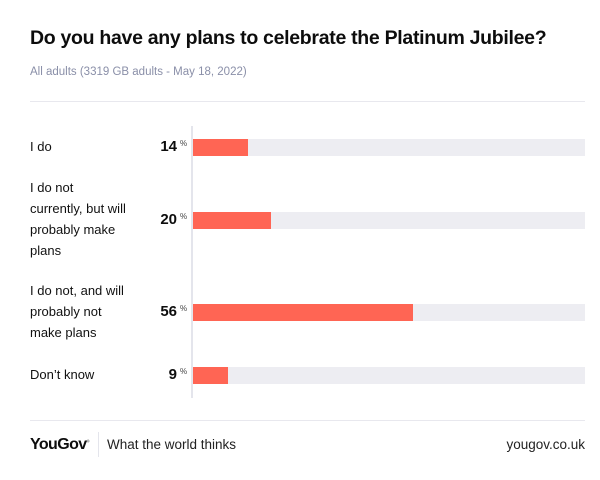 The height and width of the screenshot is (480, 600). I want to click on category-label: Don’t know, so click(90, 374).